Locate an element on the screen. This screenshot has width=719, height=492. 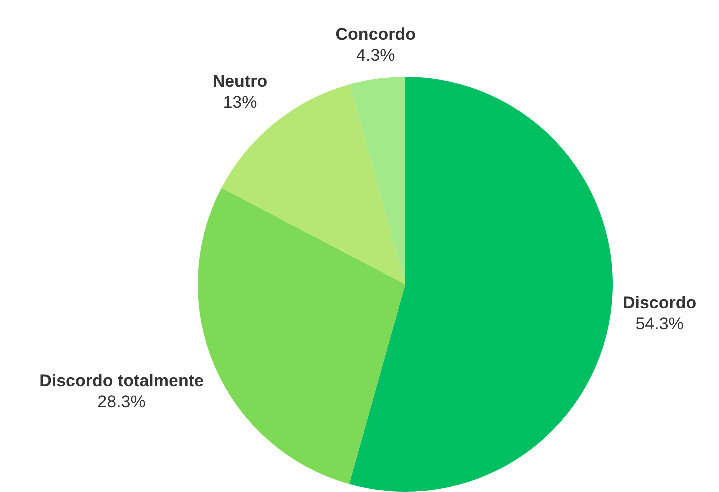
slice-label: Concordo is located at coordinates (376, 34).